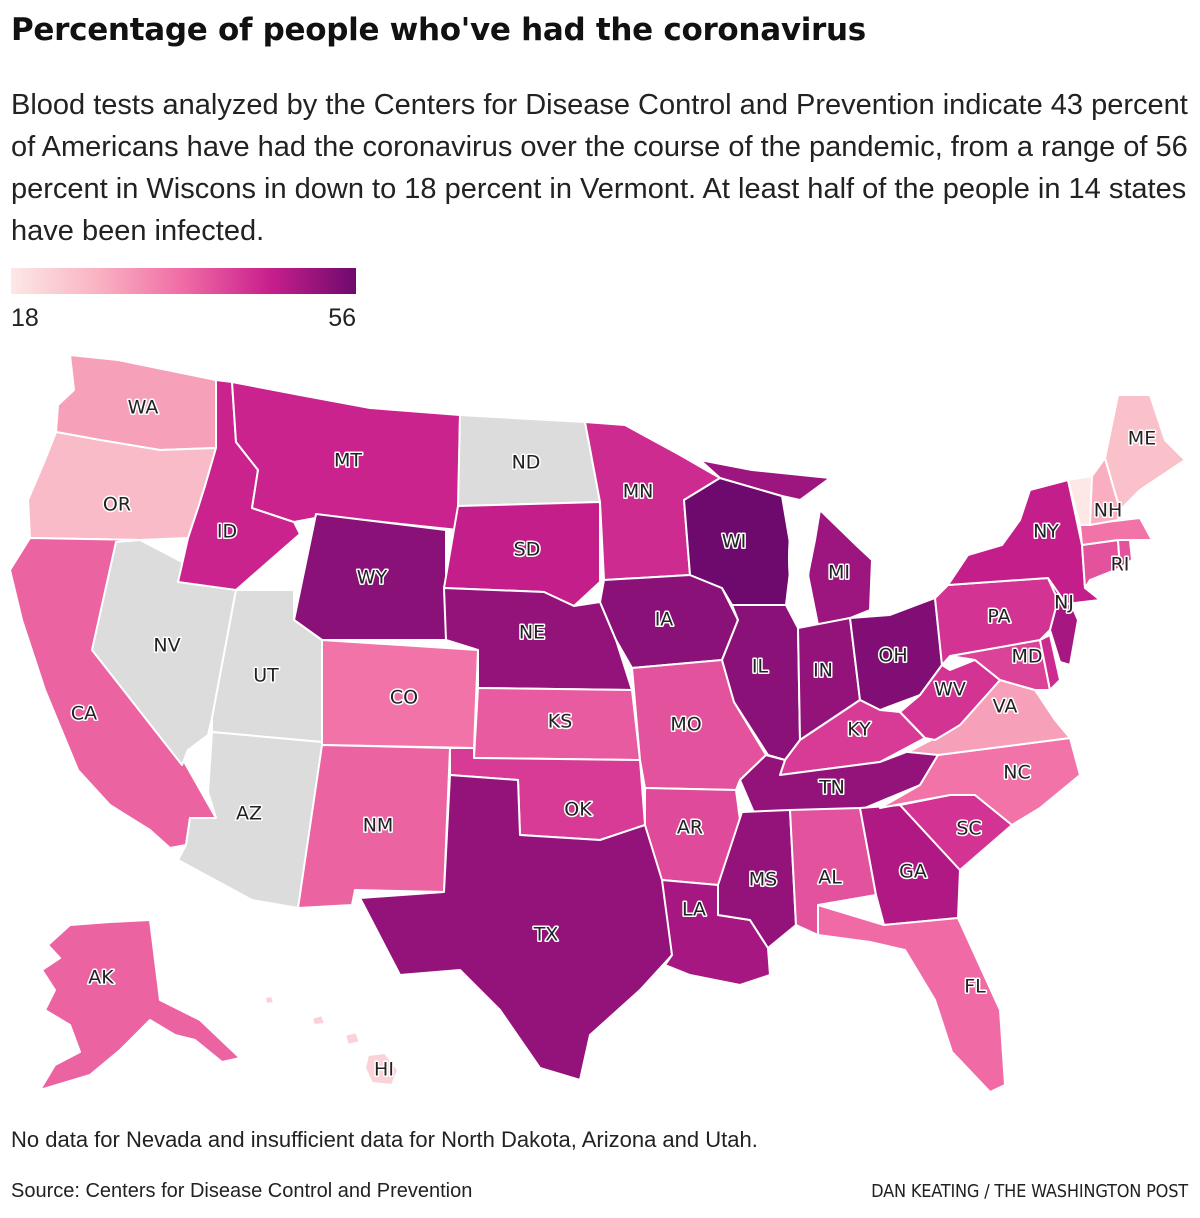 This screenshot has height=1218, width=1200. Describe the element at coordinates (404, 698) in the screenshot. I see `state-label-co: CO` at that location.